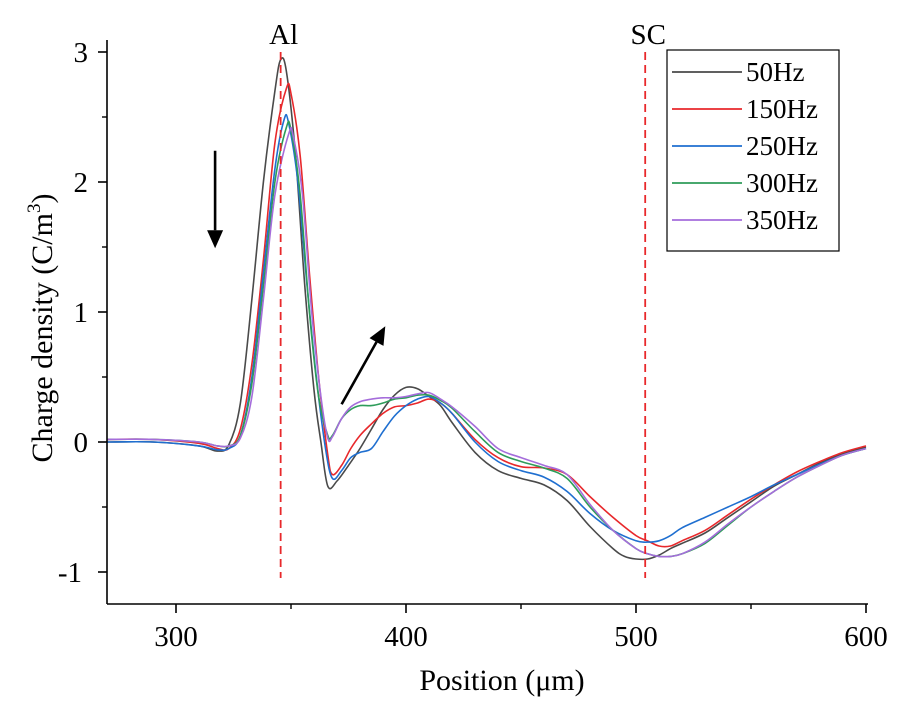 Image resolution: width=917 pixels, height=715 pixels. I want to click on x-tick-label: 400, so click(406, 637).